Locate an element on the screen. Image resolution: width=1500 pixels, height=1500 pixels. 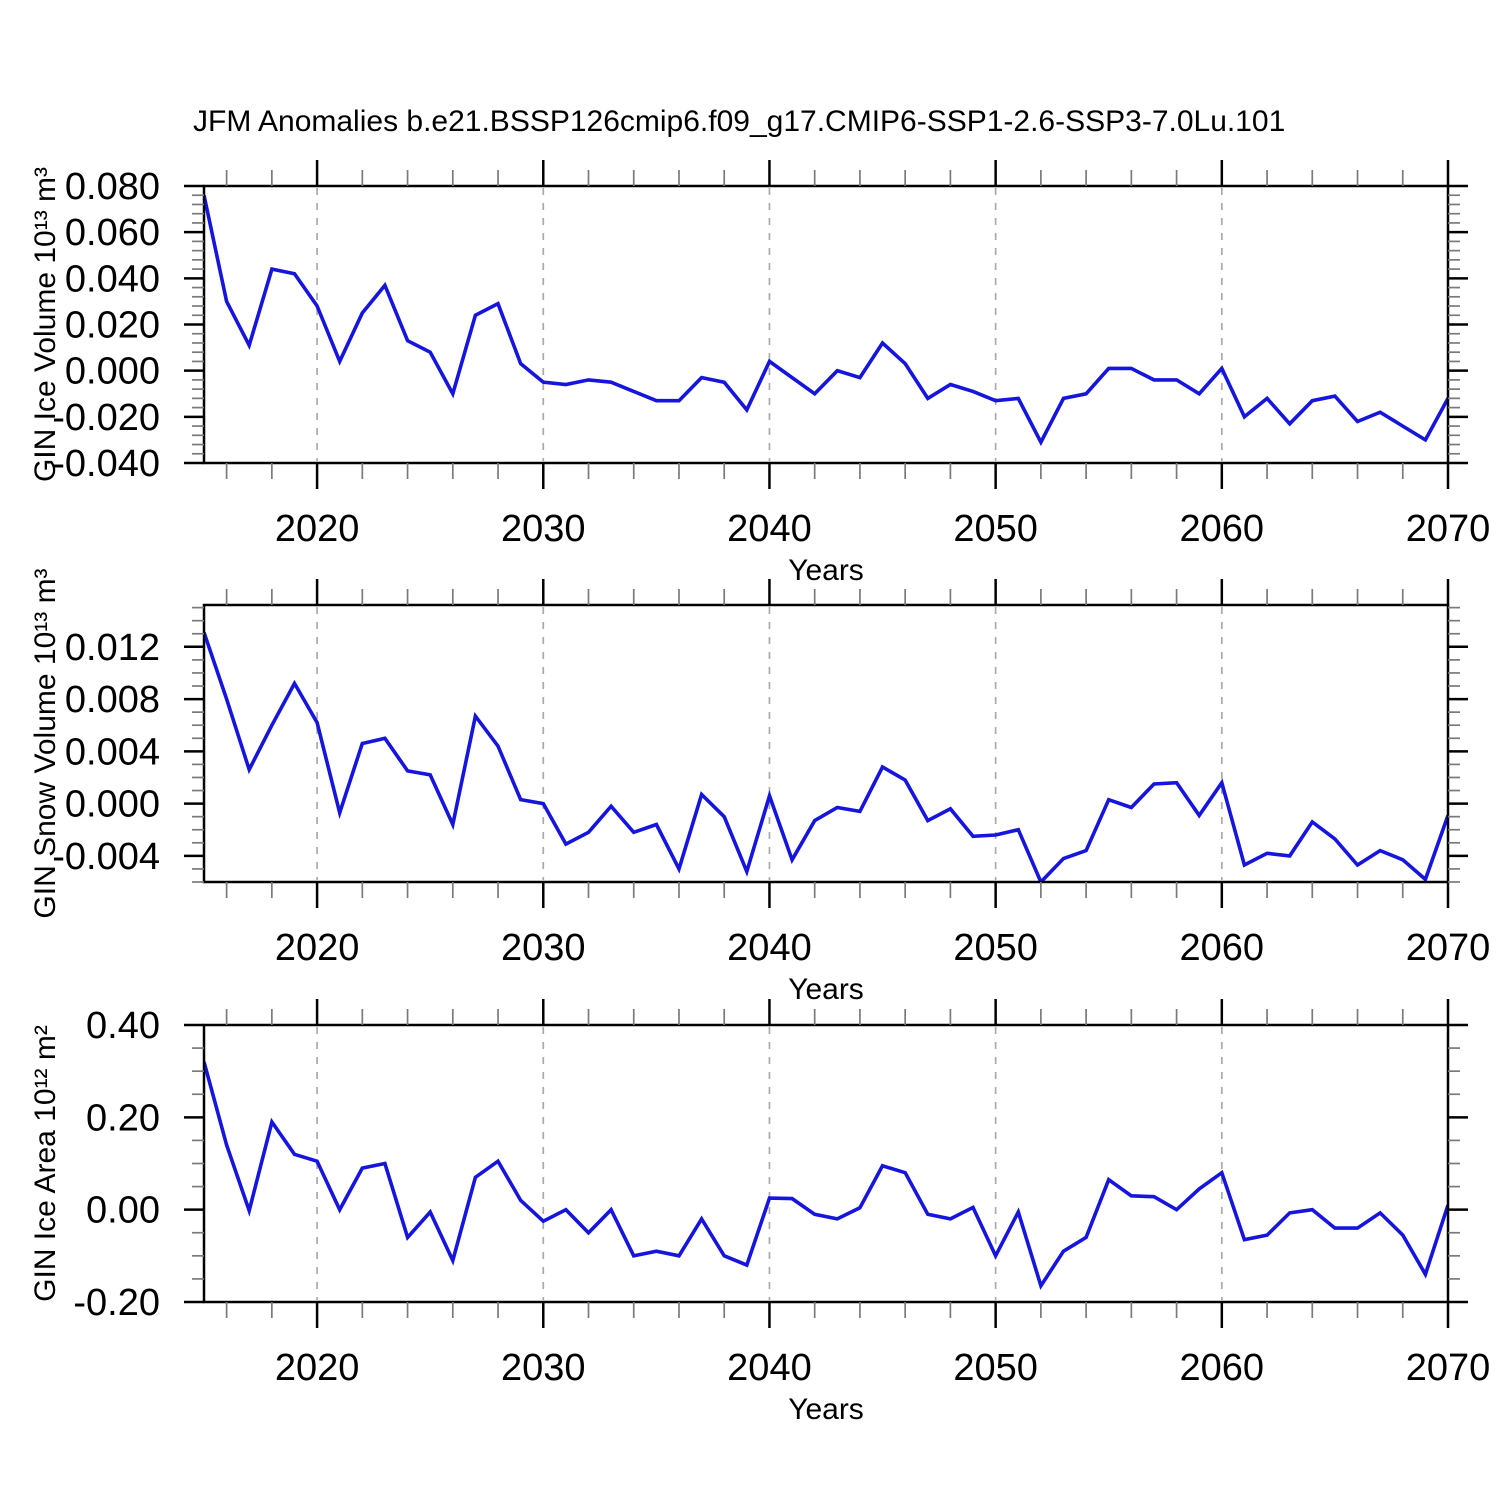
gin-ice-volume-line is located at coordinates (826, 320).